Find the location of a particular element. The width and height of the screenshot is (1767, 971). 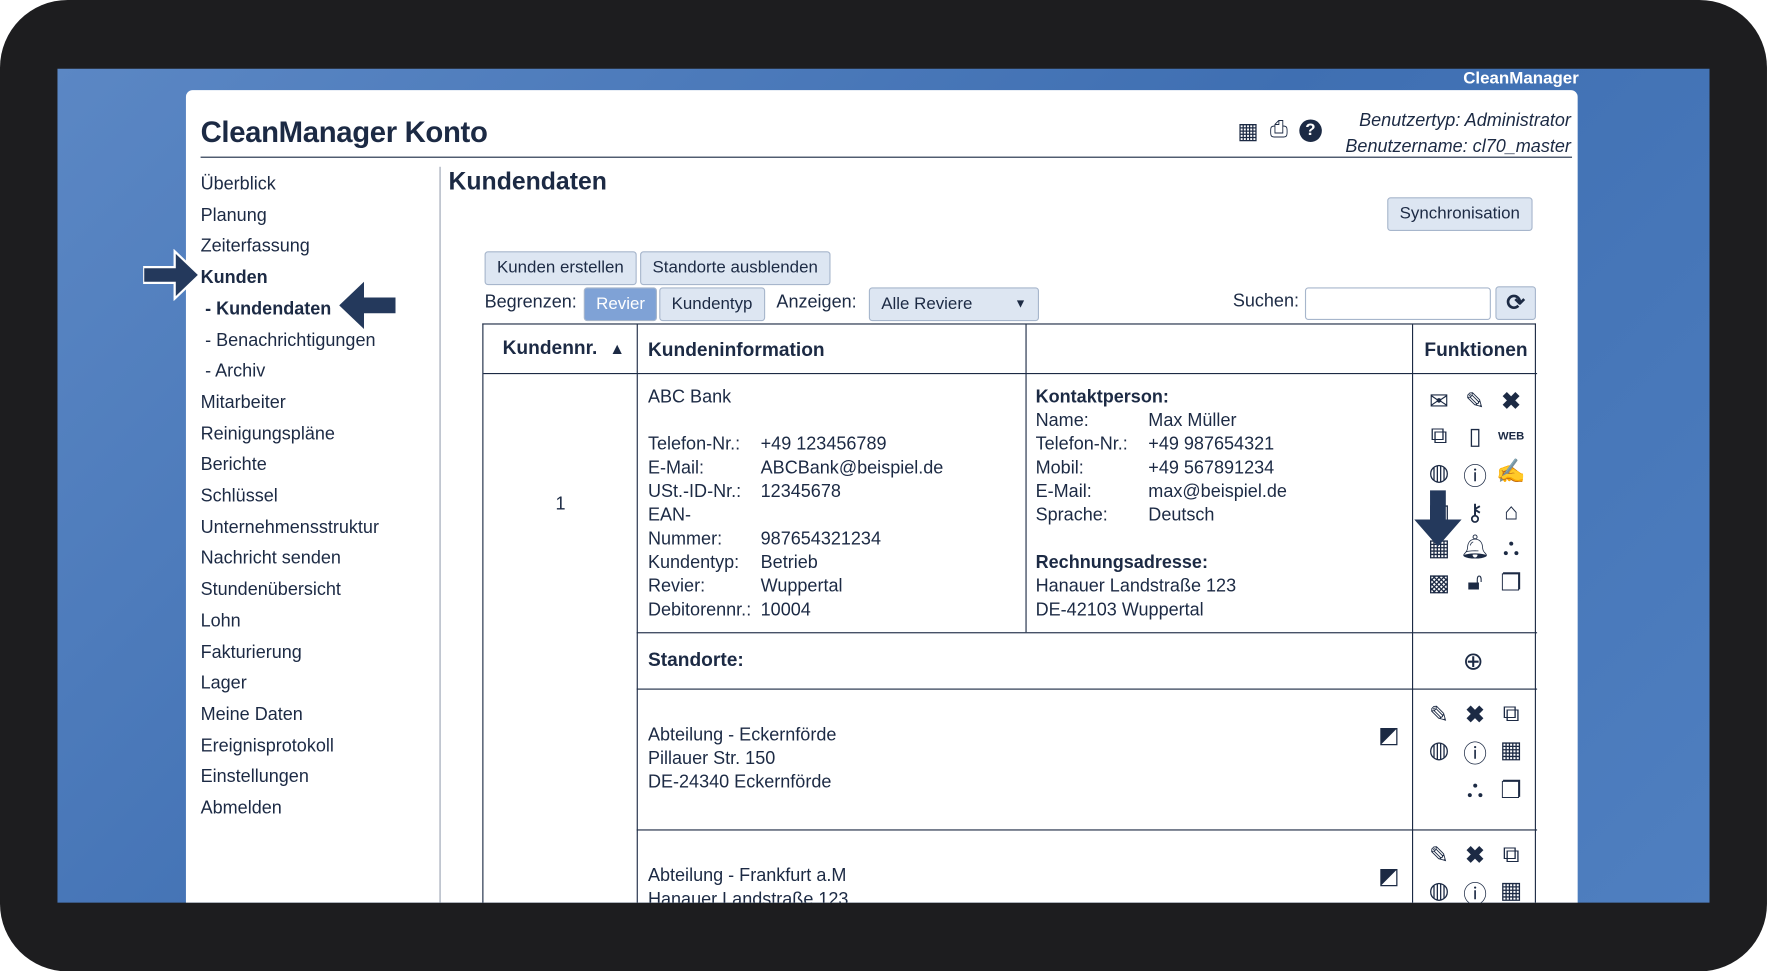

web-icon: WEB is located at coordinates (1511, 436).